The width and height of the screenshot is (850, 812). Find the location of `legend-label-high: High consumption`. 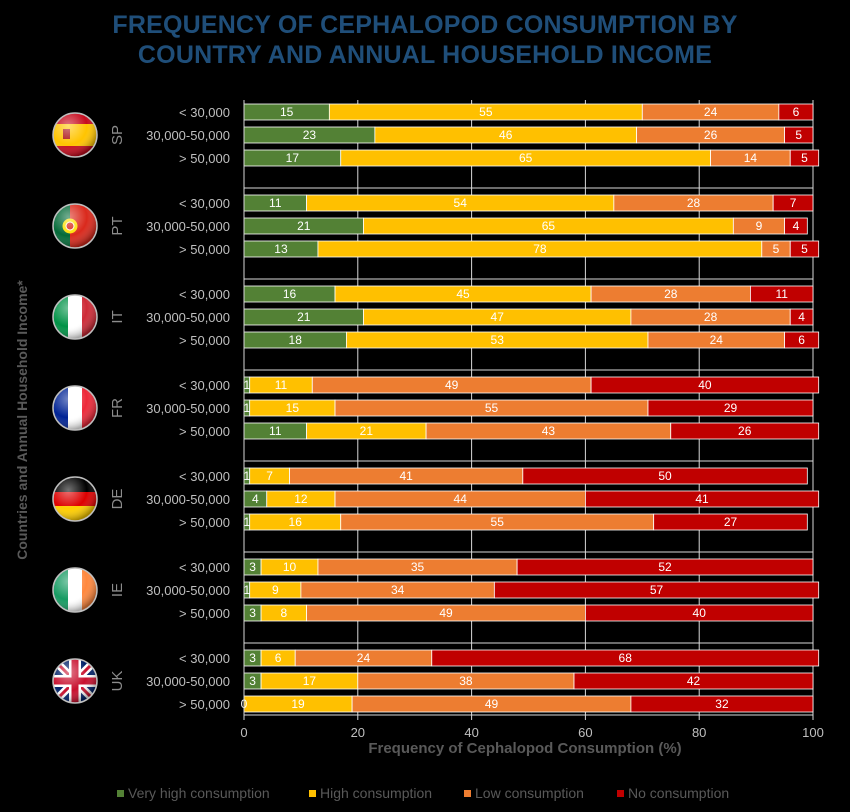

legend-label-high: High consumption is located at coordinates (376, 793).